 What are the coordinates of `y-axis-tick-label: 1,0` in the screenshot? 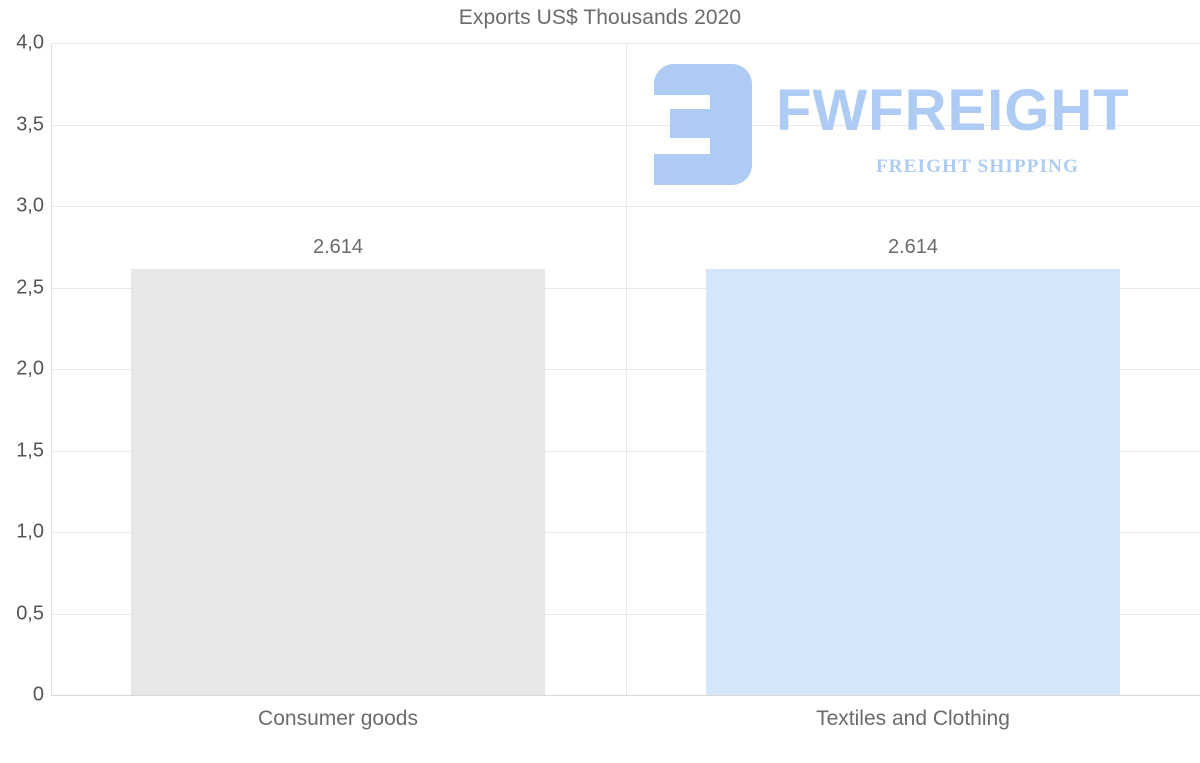 It's located at (30, 531).